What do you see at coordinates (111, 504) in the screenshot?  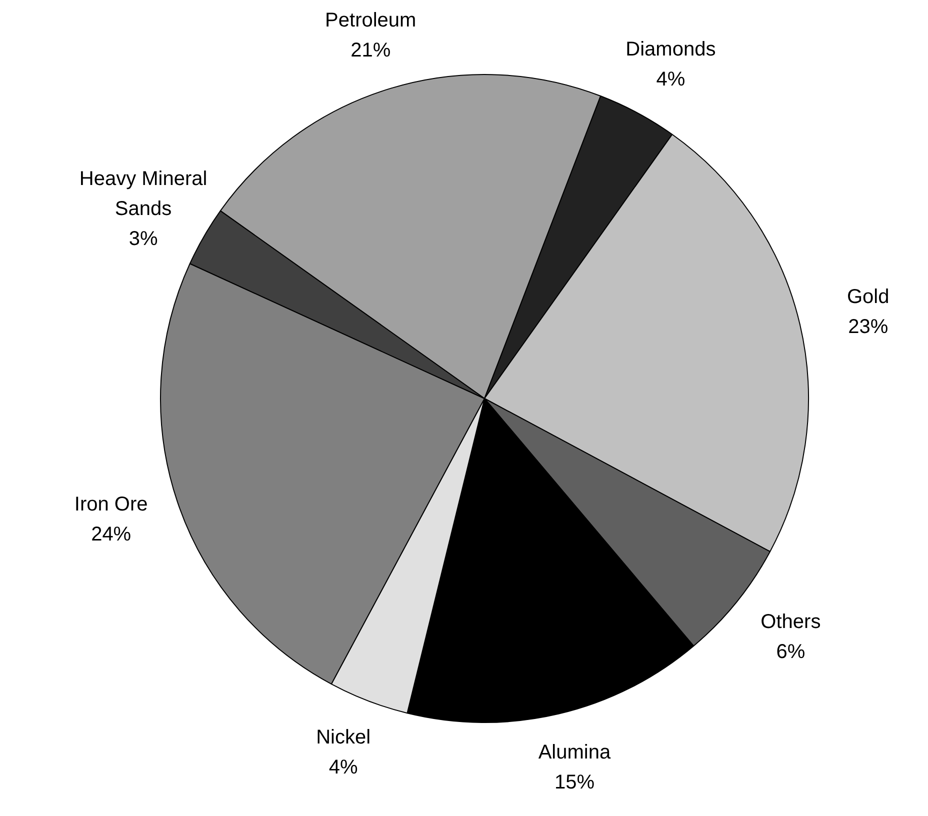 I see `slice-label: Iron Ore` at bounding box center [111, 504].